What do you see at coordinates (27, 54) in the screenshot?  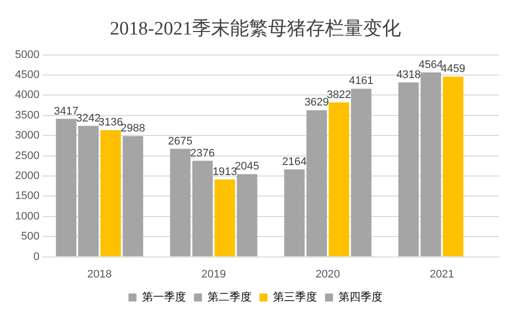 I see `y-tick-label: 5000` at bounding box center [27, 54].